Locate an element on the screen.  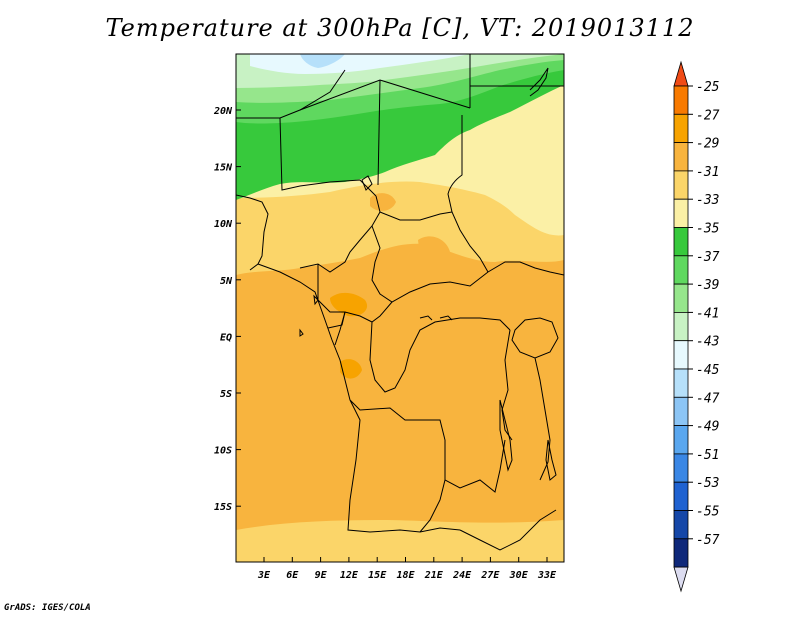
lon-tick-label: 6E is located at coordinates (292, 575).